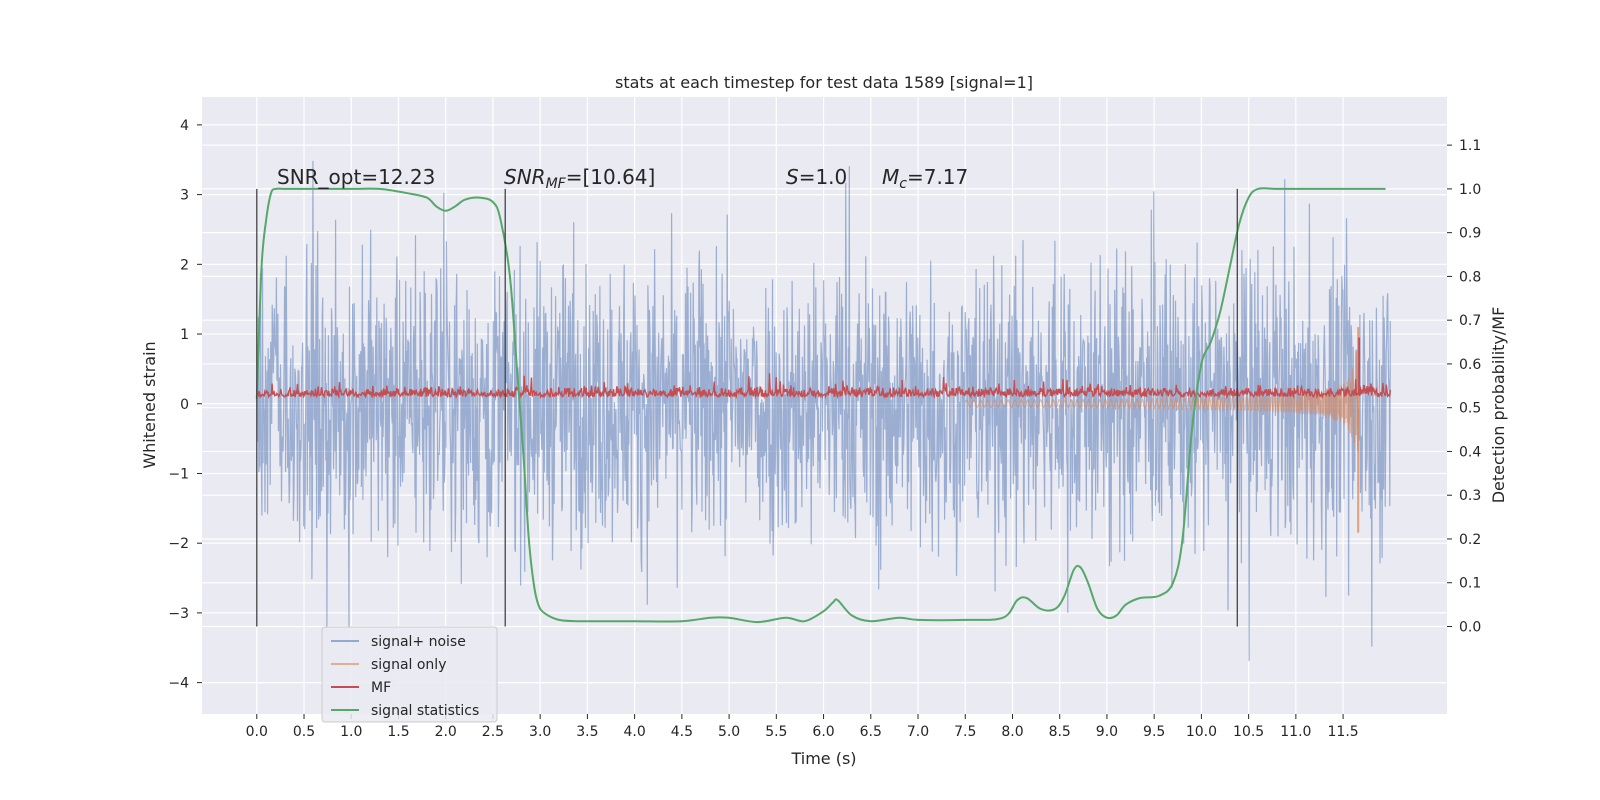 This screenshot has width=1600, height=800. What do you see at coordinates (871, 732) in the screenshot?
I see `x-tick-label: 6.5` at bounding box center [871, 732].